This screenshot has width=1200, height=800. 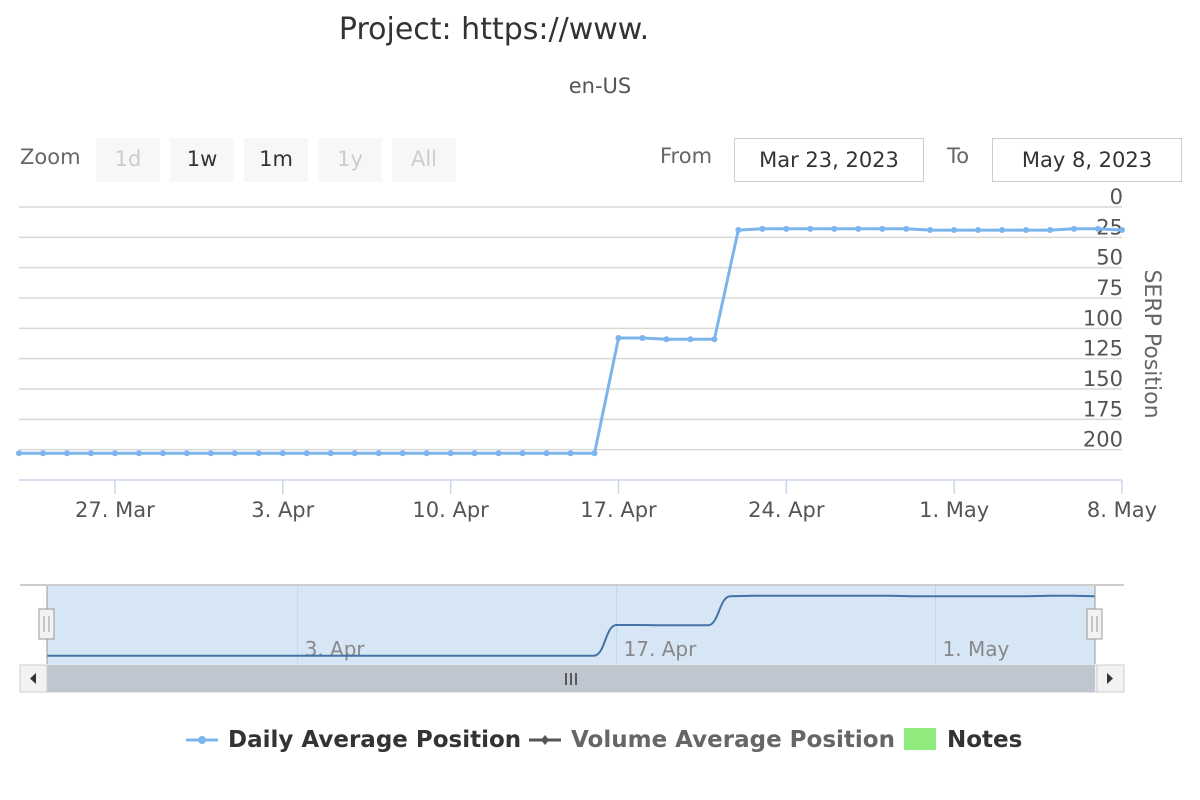 I want to click on y-tick-label: 25, so click(x=1109, y=227).